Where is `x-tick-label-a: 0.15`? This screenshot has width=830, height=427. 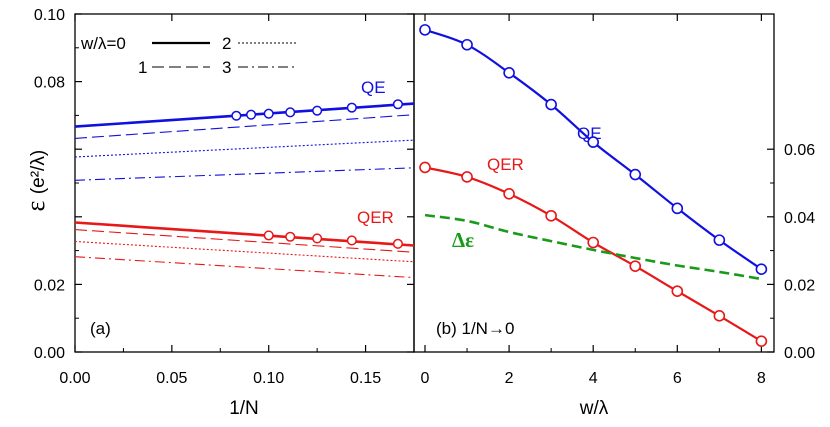 x-tick-label-a: 0.15 is located at coordinates (365, 378).